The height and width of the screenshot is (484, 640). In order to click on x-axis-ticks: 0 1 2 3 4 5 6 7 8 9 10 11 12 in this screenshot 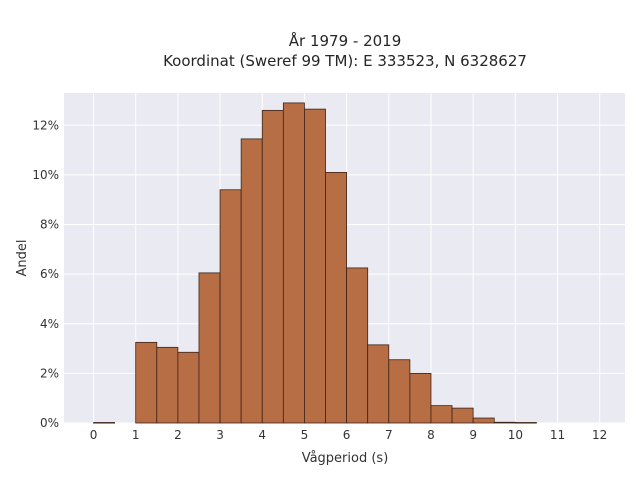, I will do `click(349, 435)`.